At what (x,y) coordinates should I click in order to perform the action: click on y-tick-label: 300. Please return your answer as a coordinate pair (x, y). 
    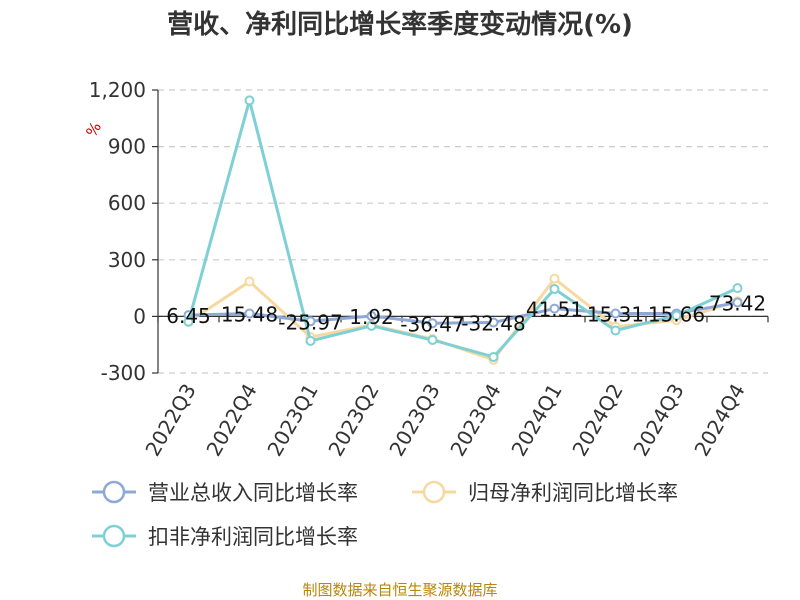
    Looking at the image, I should click on (127, 260).